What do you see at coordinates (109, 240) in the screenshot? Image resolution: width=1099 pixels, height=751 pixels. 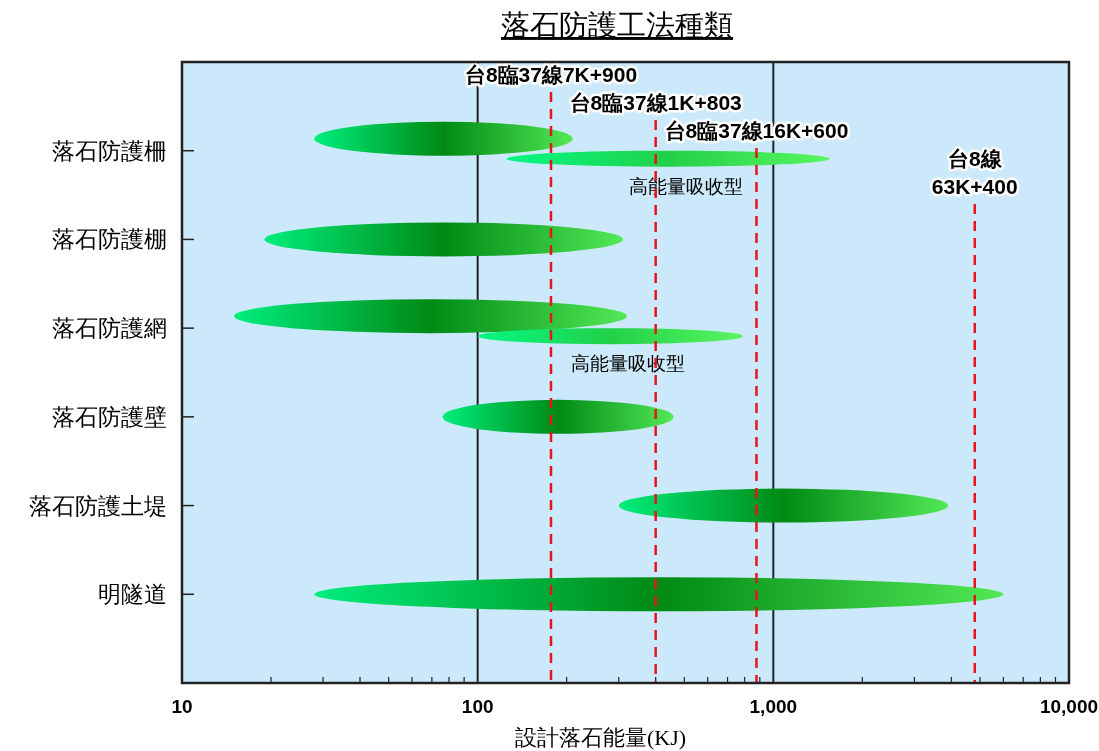 I see `y-tick-label: 落石防護棚` at bounding box center [109, 240].